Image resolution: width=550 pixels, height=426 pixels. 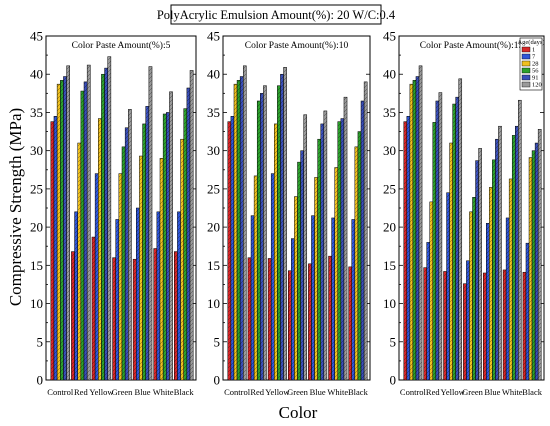 What do you see at coordinates (512, 392) in the screenshot?
I see `category-label: White` at bounding box center [512, 392].